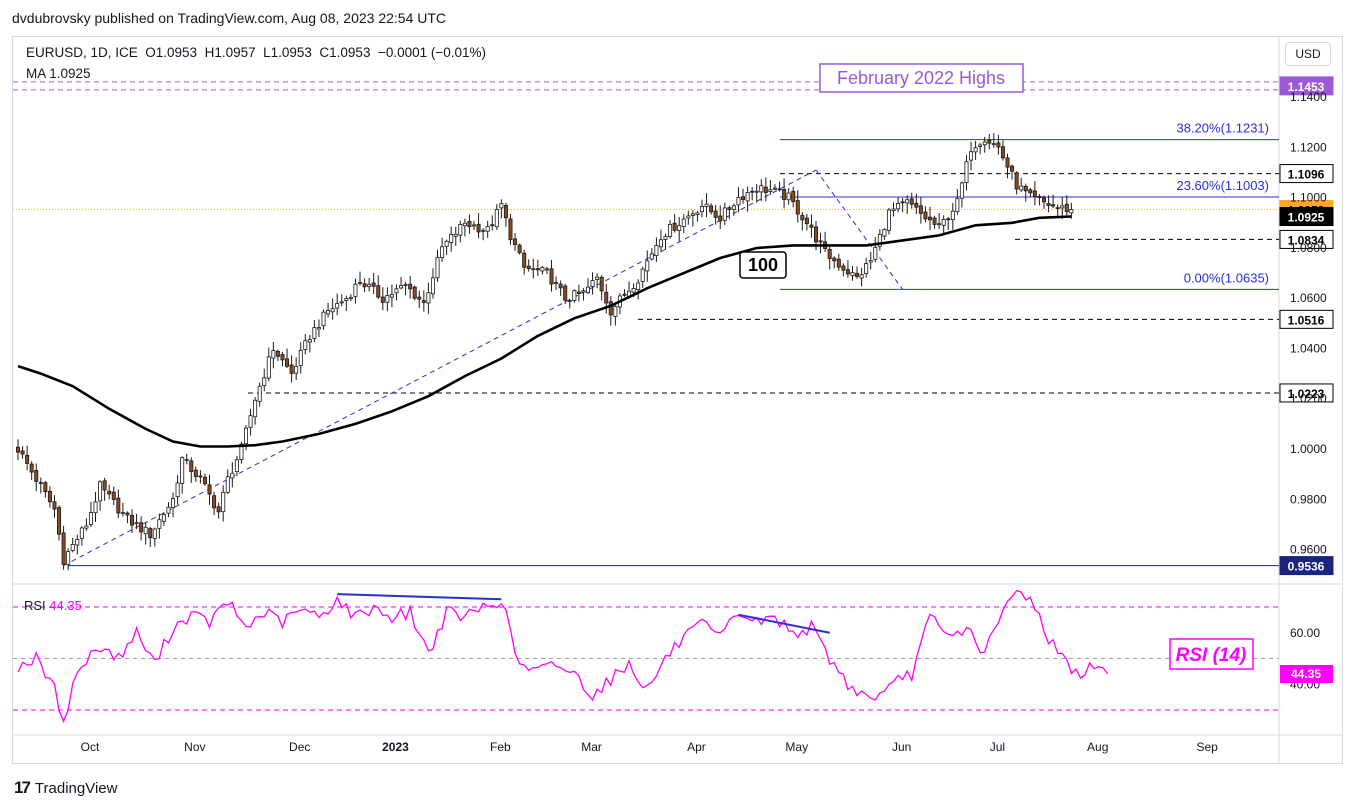  Describe the element at coordinates (1308, 348) in the screenshot. I see `price-tick-label: 1.0400` at that location.